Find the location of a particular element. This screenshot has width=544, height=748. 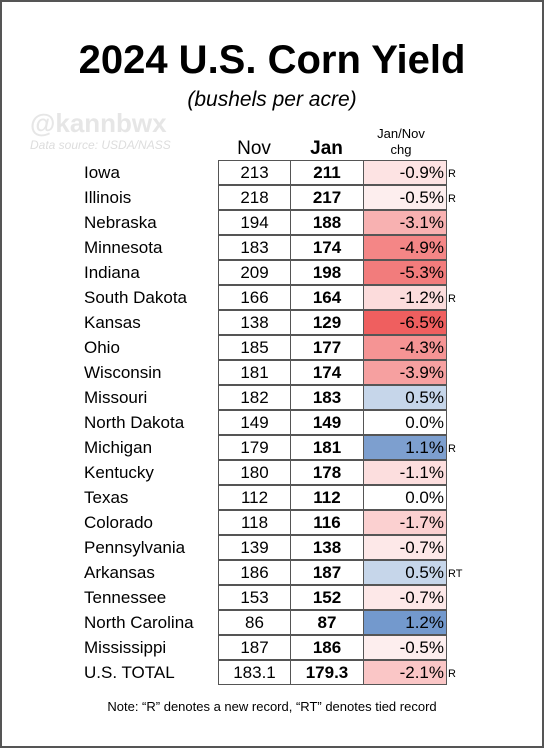

state-label: Pennsylvania is located at coordinates (135, 547).